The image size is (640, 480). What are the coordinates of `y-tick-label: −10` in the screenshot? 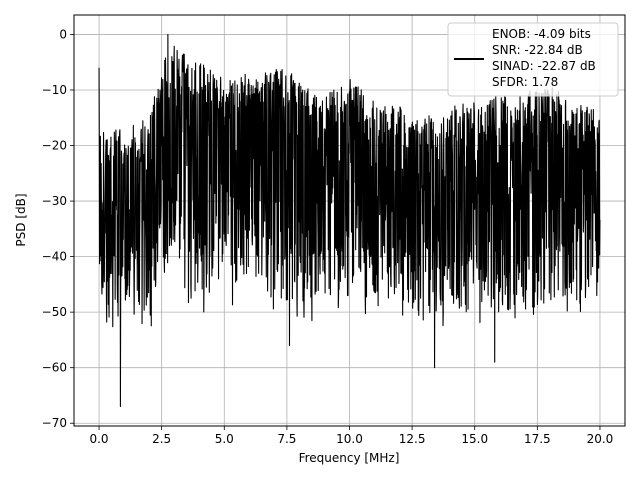 It's located at (54, 90).